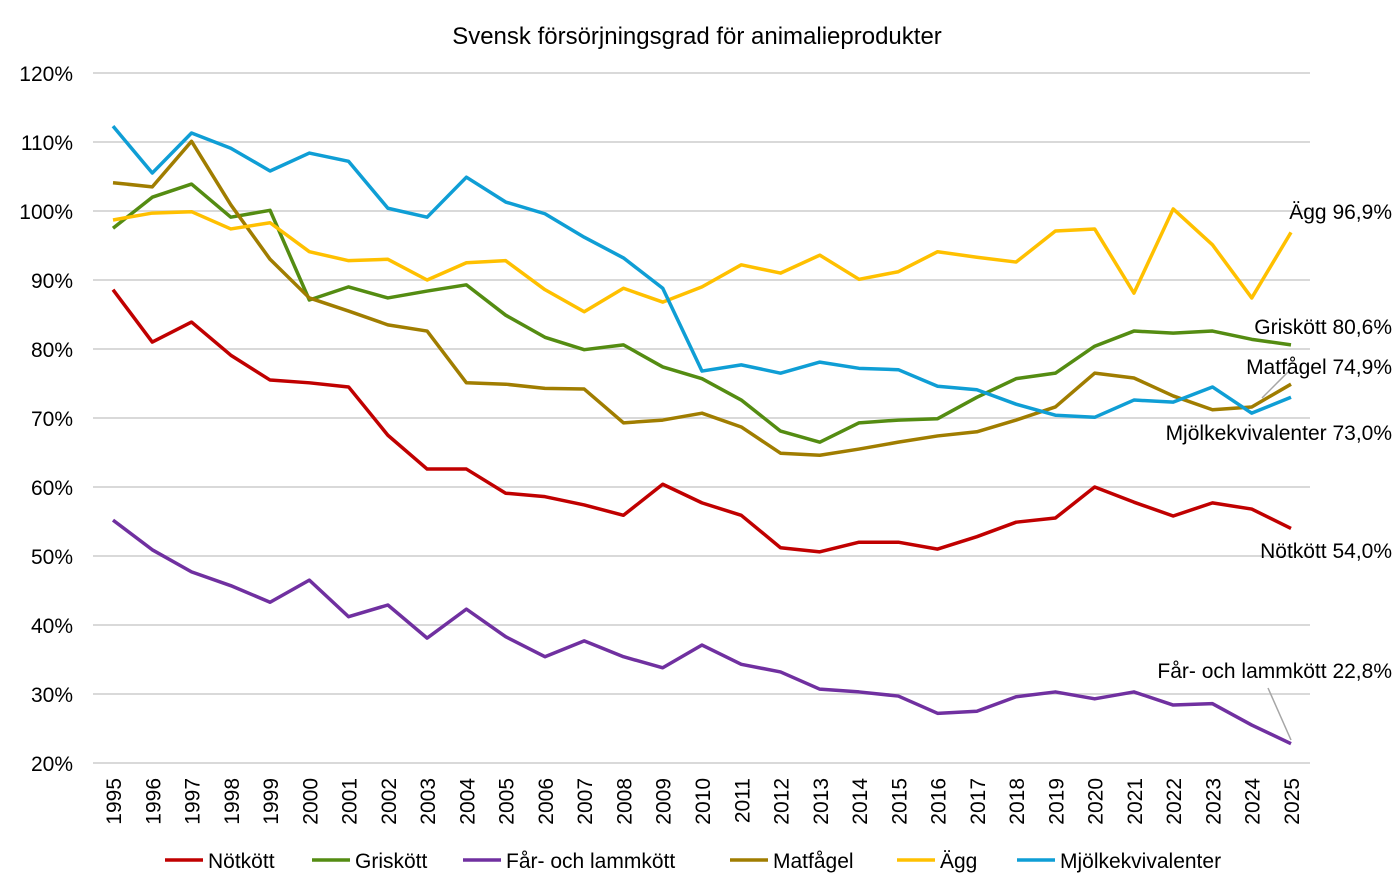 Image resolution: width=1400 pixels, height=893 pixels. I want to click on end-label: Mjölkekvivalenter 73,0%, so click(1279, 433).